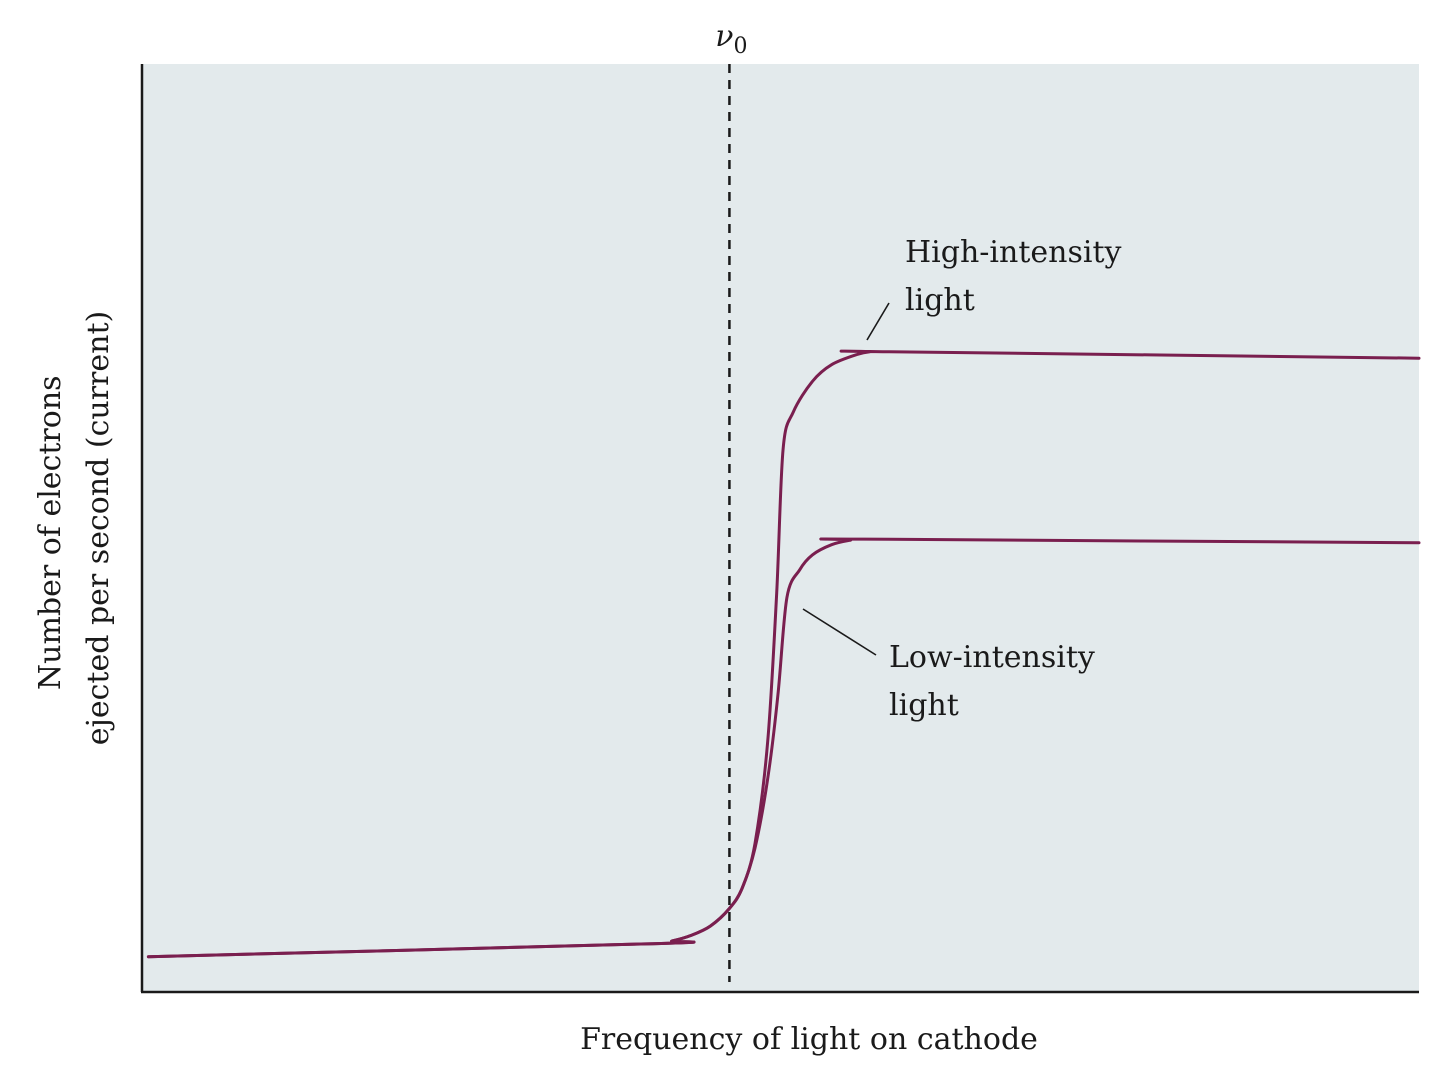 The image size is (1440, 1090). What do you see at coordinates (98, 528) in the screenshot?
I see `y-axis-title-line-2: ejected per second (current)` at bounding box center [98, 528].